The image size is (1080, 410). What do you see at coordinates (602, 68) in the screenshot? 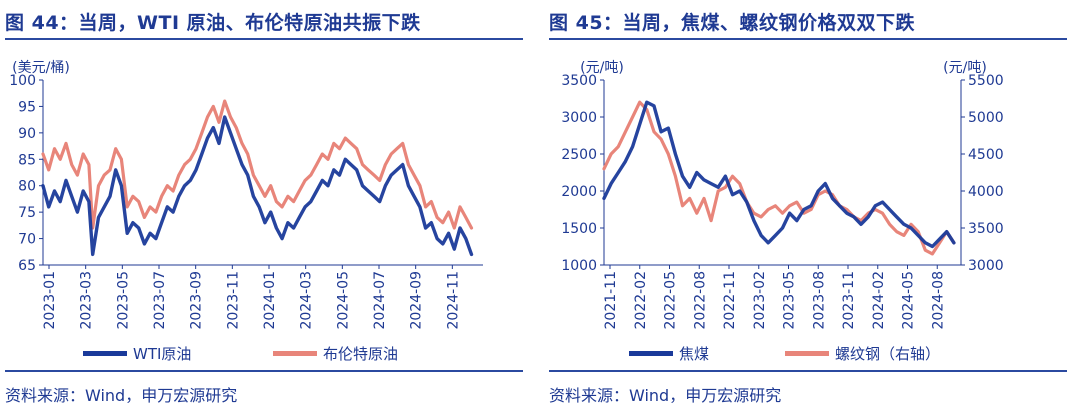
I see `y-axis-unit-label: (元/吨)` at bounding box center [602, 68].